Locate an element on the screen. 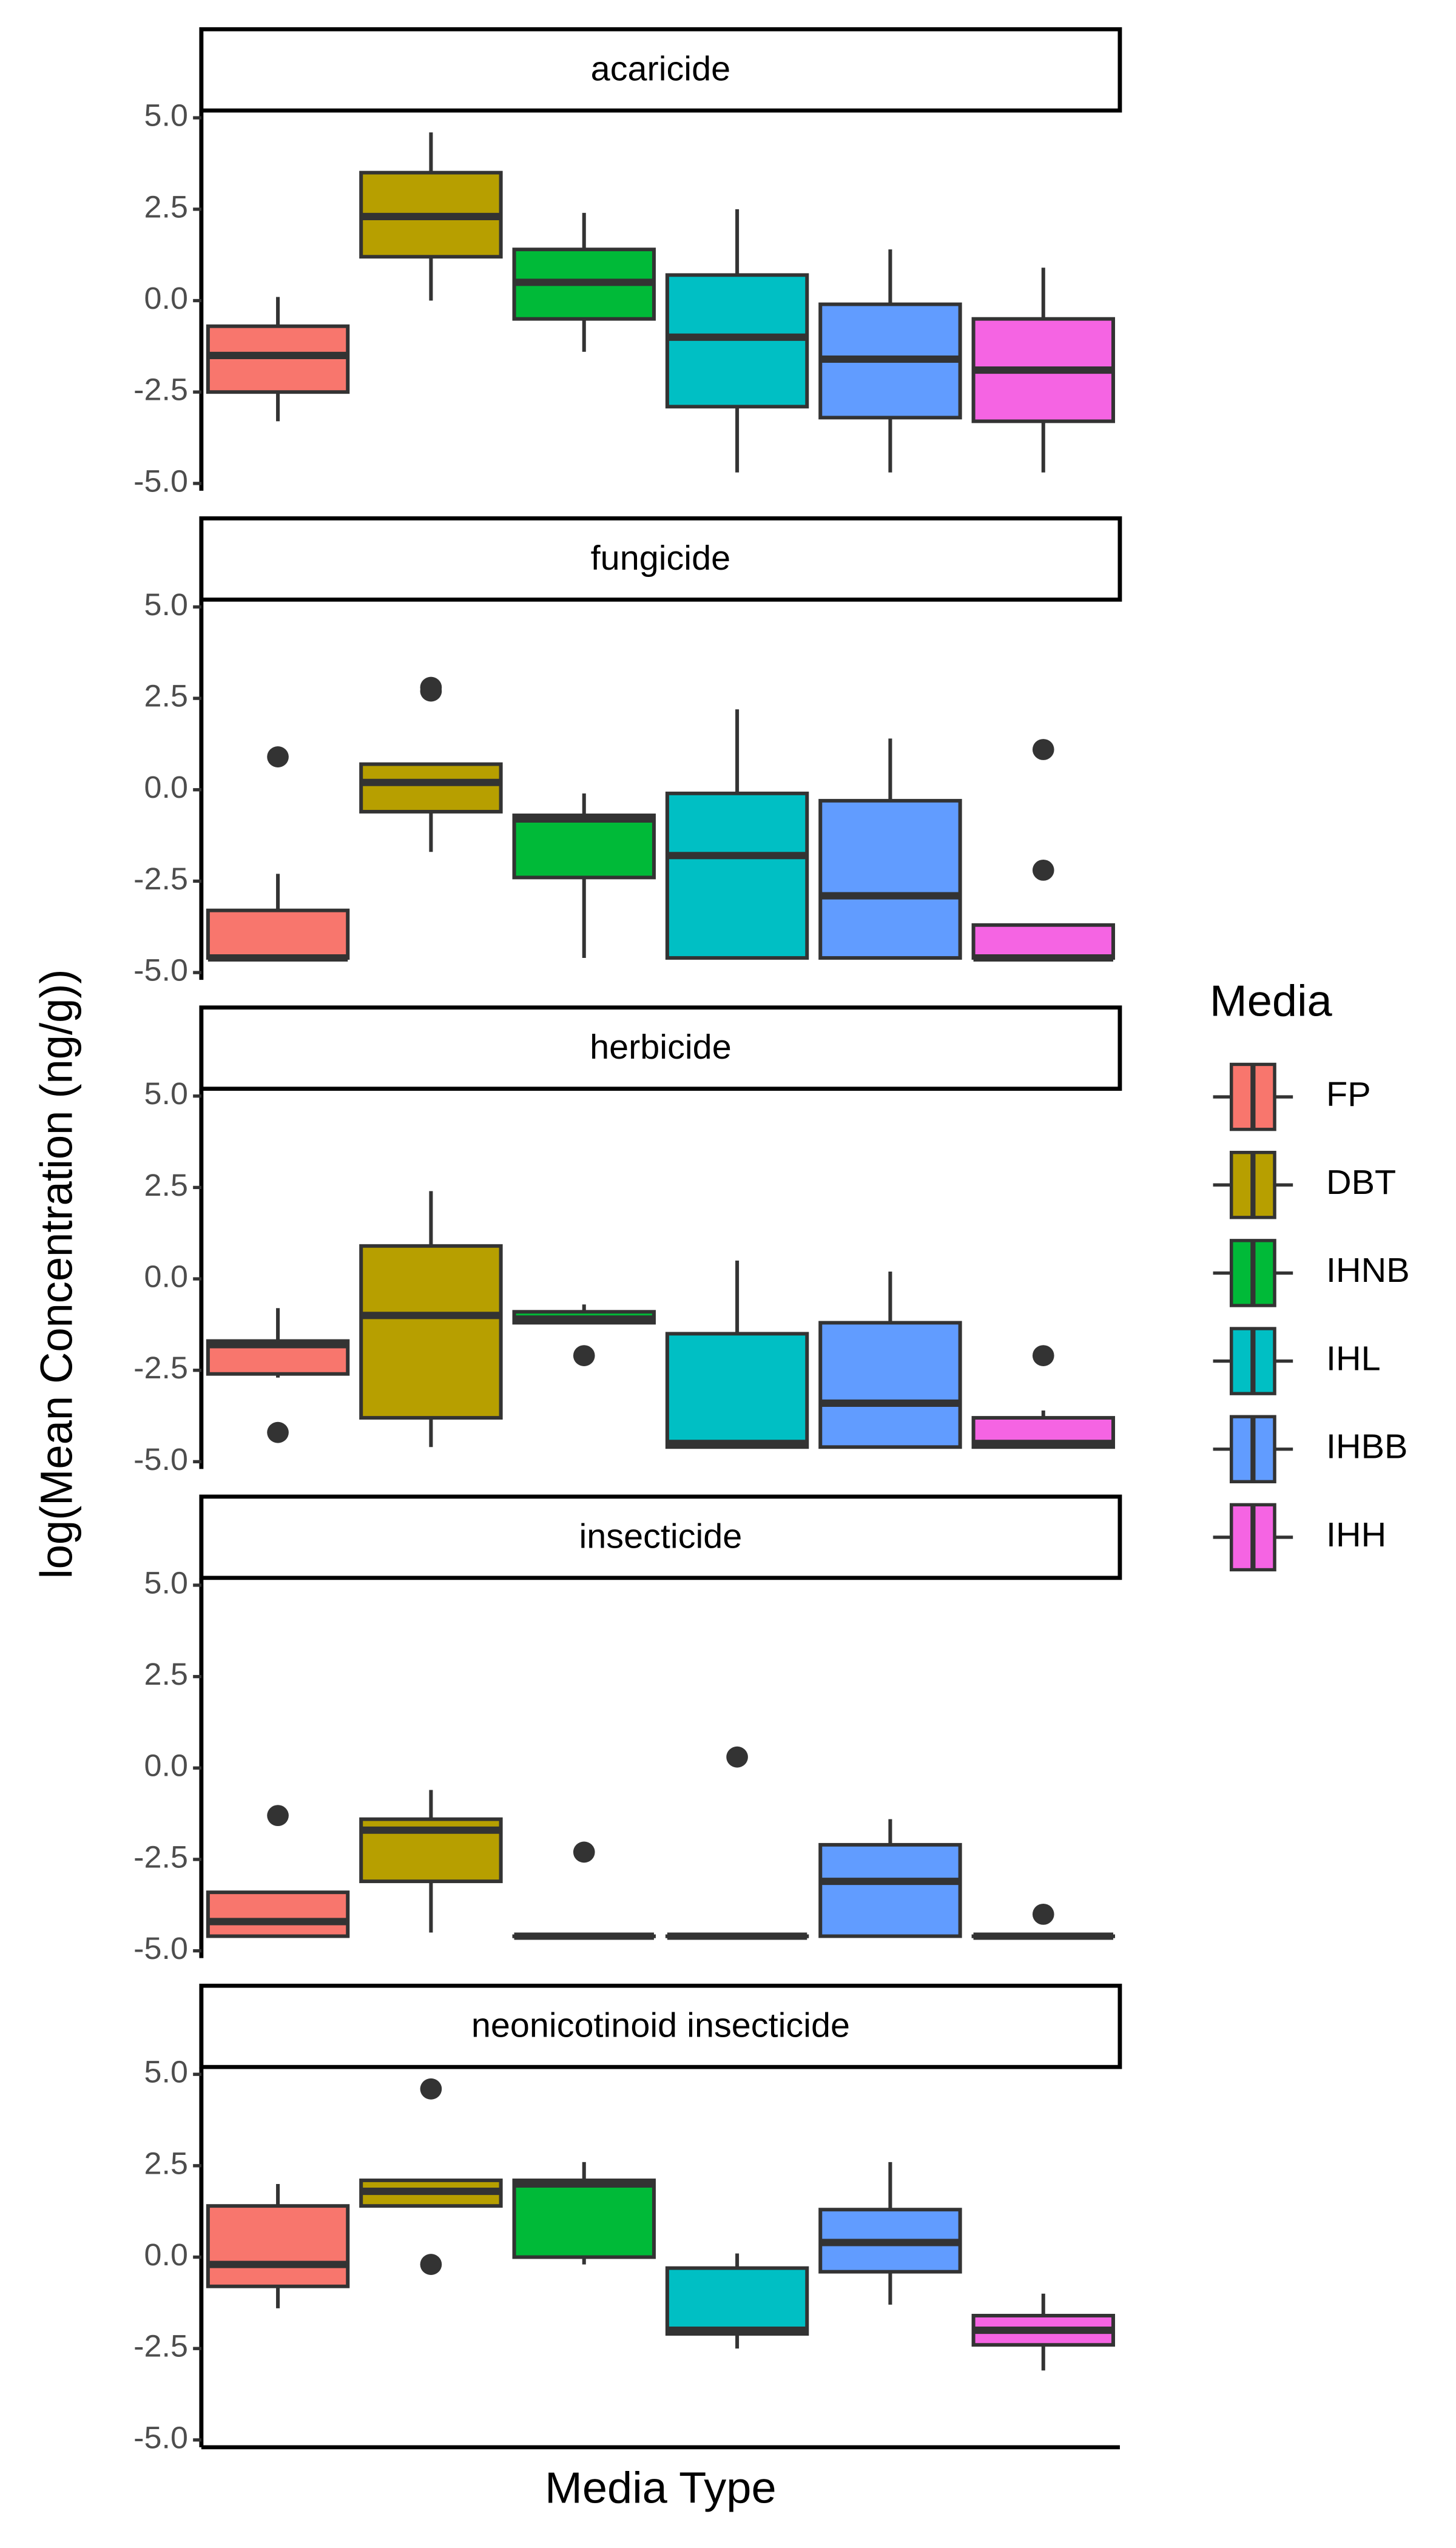 The width and height of the screenshot is (1456, 2548). legend-label: IHNB is located at coordinates (1368, 1271).